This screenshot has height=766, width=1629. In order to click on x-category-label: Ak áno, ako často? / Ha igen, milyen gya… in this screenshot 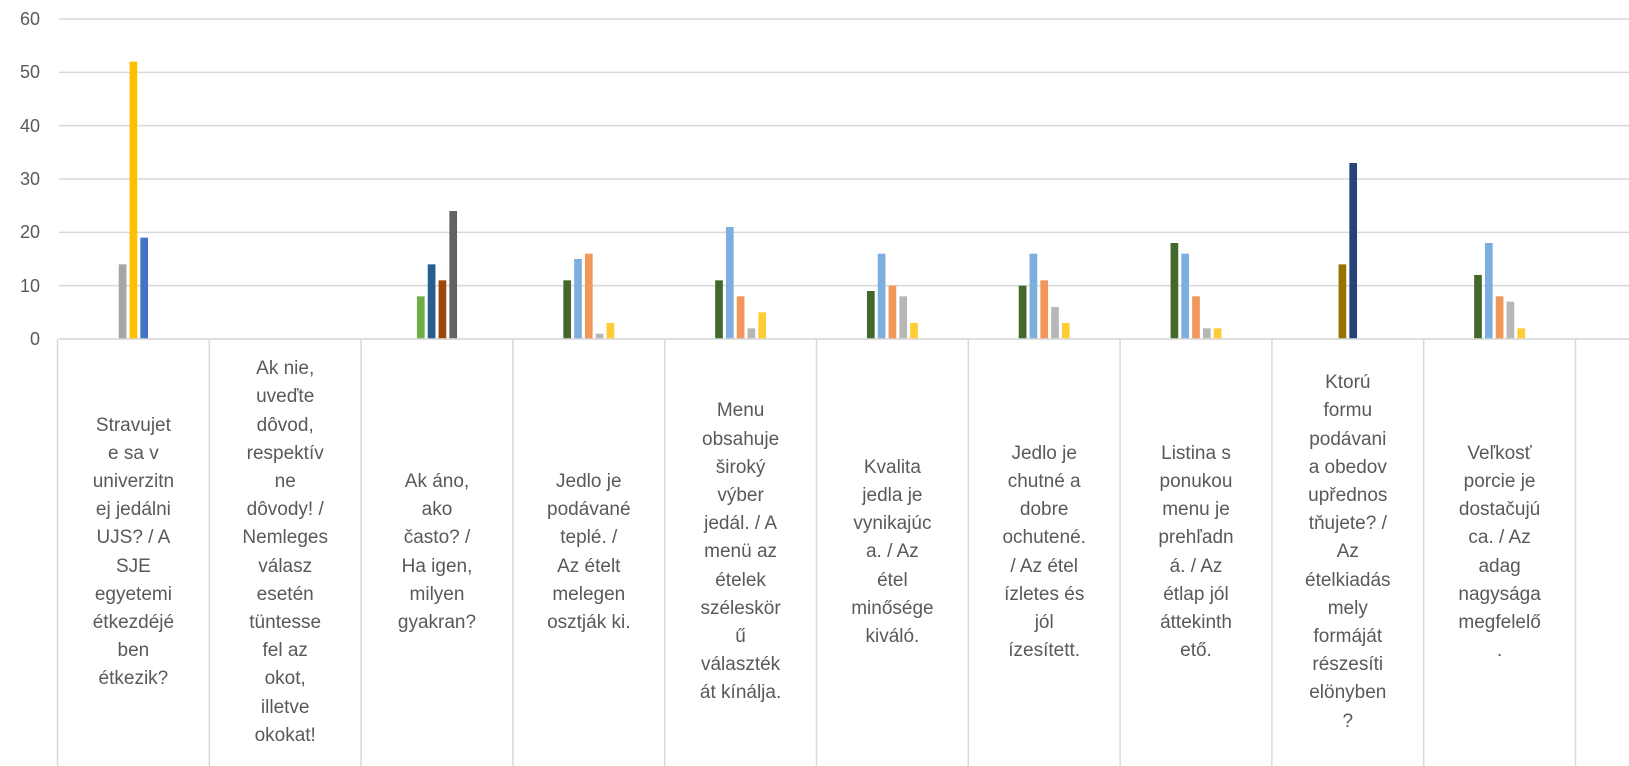, I will do `click(437, 551)`.